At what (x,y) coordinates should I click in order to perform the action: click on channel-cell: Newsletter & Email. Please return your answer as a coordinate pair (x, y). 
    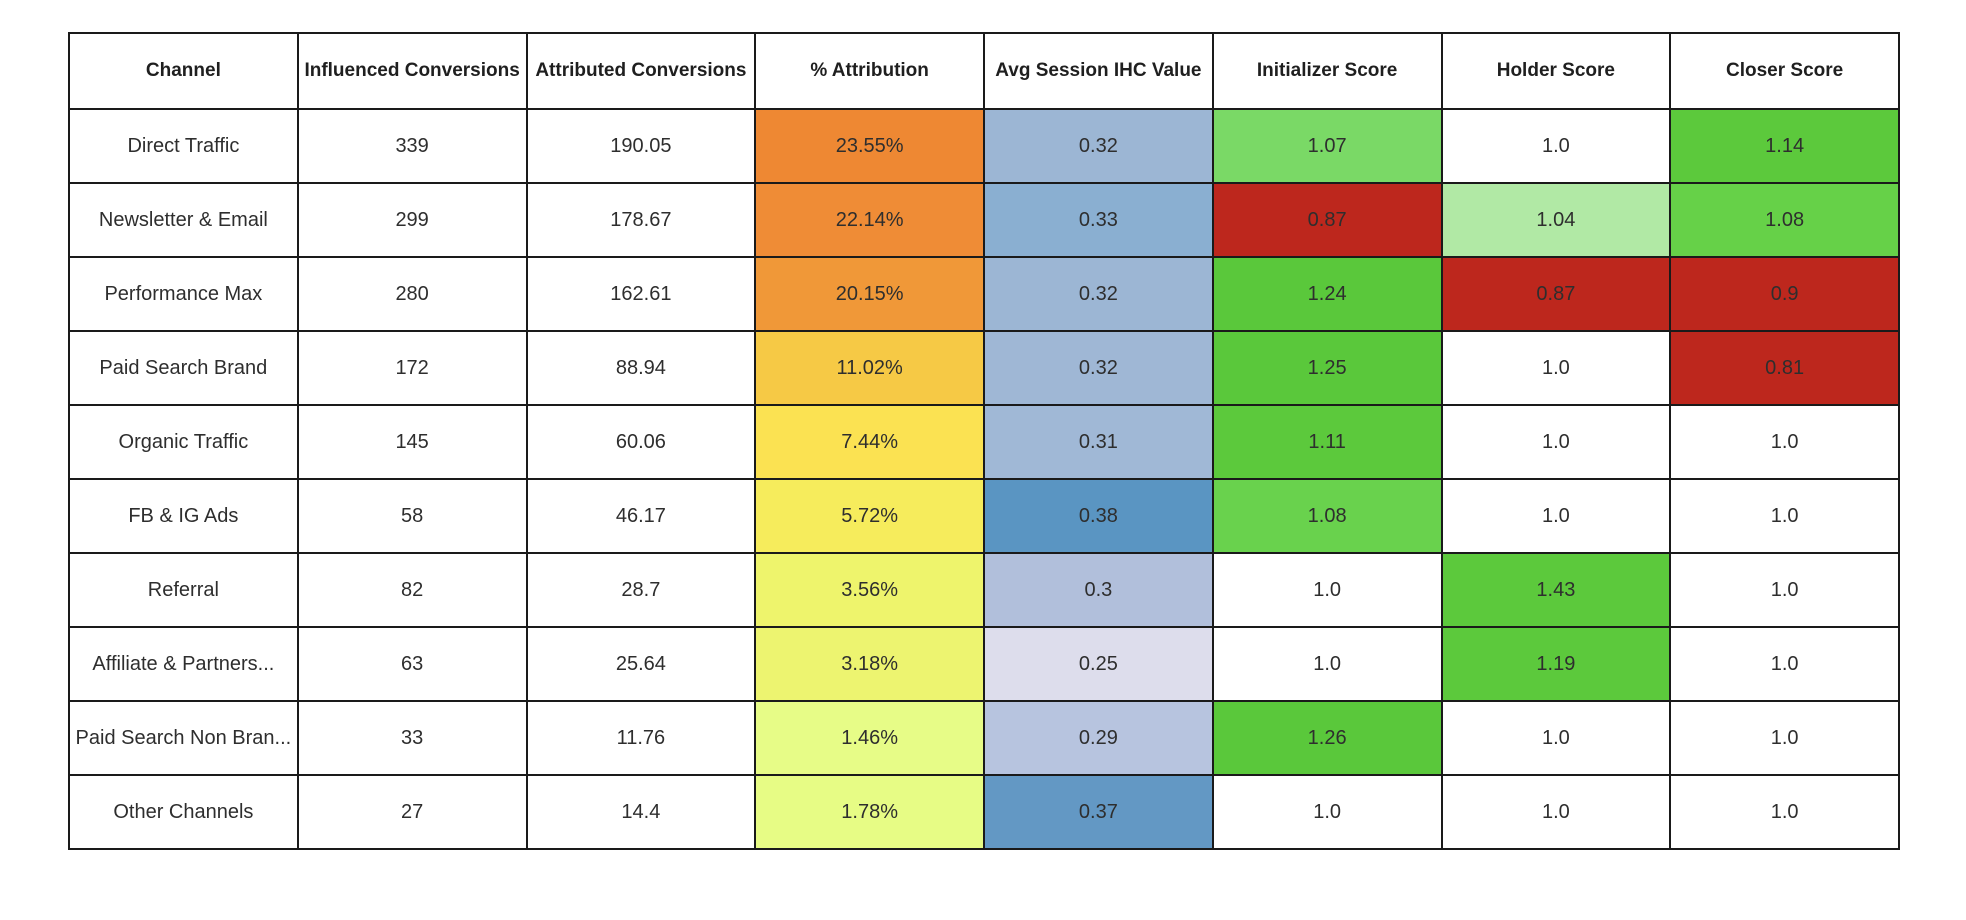
    Looking at the image, I should click on (183, 220).